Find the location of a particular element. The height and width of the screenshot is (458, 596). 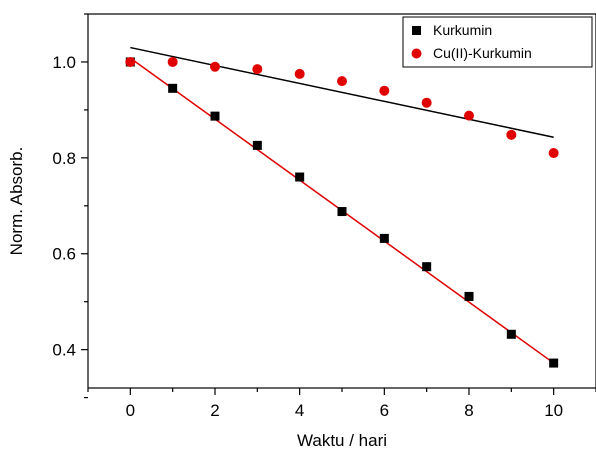

y-tick-label: 0.8 is located at coordinates (64, 158).